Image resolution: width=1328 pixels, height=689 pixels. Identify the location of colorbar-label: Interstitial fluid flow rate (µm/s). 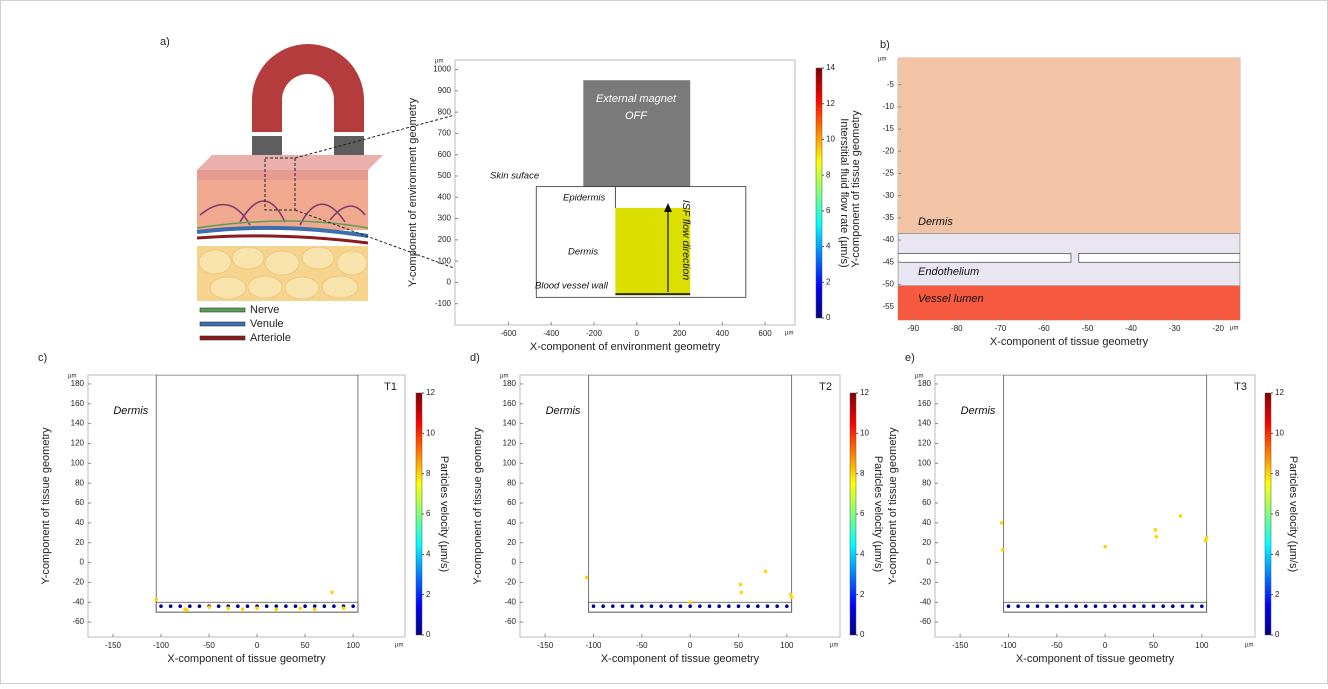
(844, 192).